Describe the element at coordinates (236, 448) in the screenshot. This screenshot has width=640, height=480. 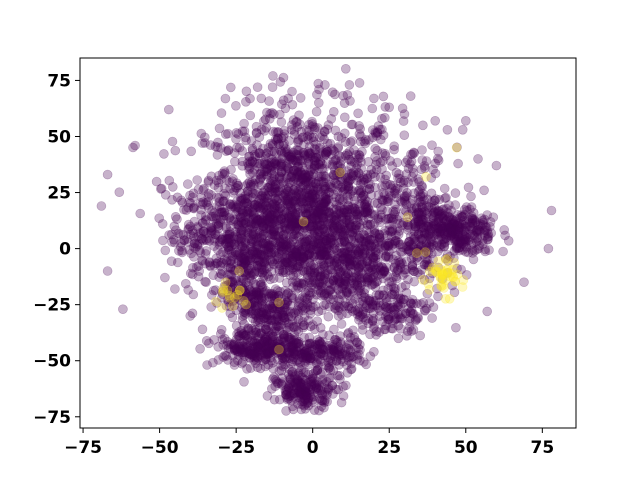
I see `x-tick-label: −25` at that location.